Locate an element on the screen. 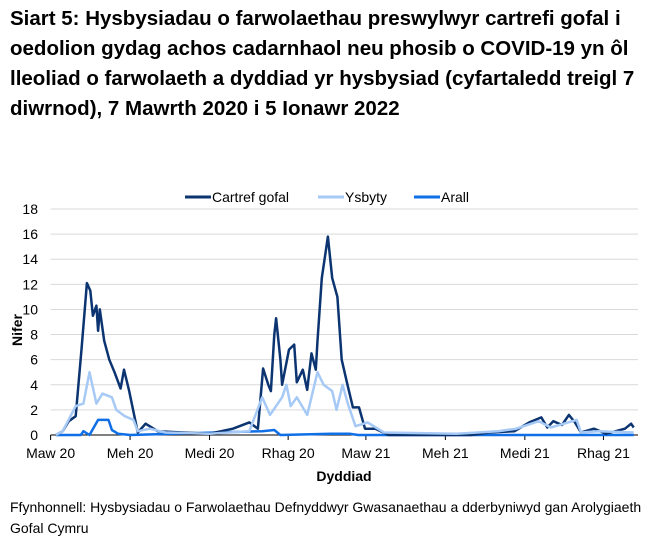 The width and height of the screenshot is (654, 545). x-axis-title: Dyddiad is located at coordinates (343, 476).